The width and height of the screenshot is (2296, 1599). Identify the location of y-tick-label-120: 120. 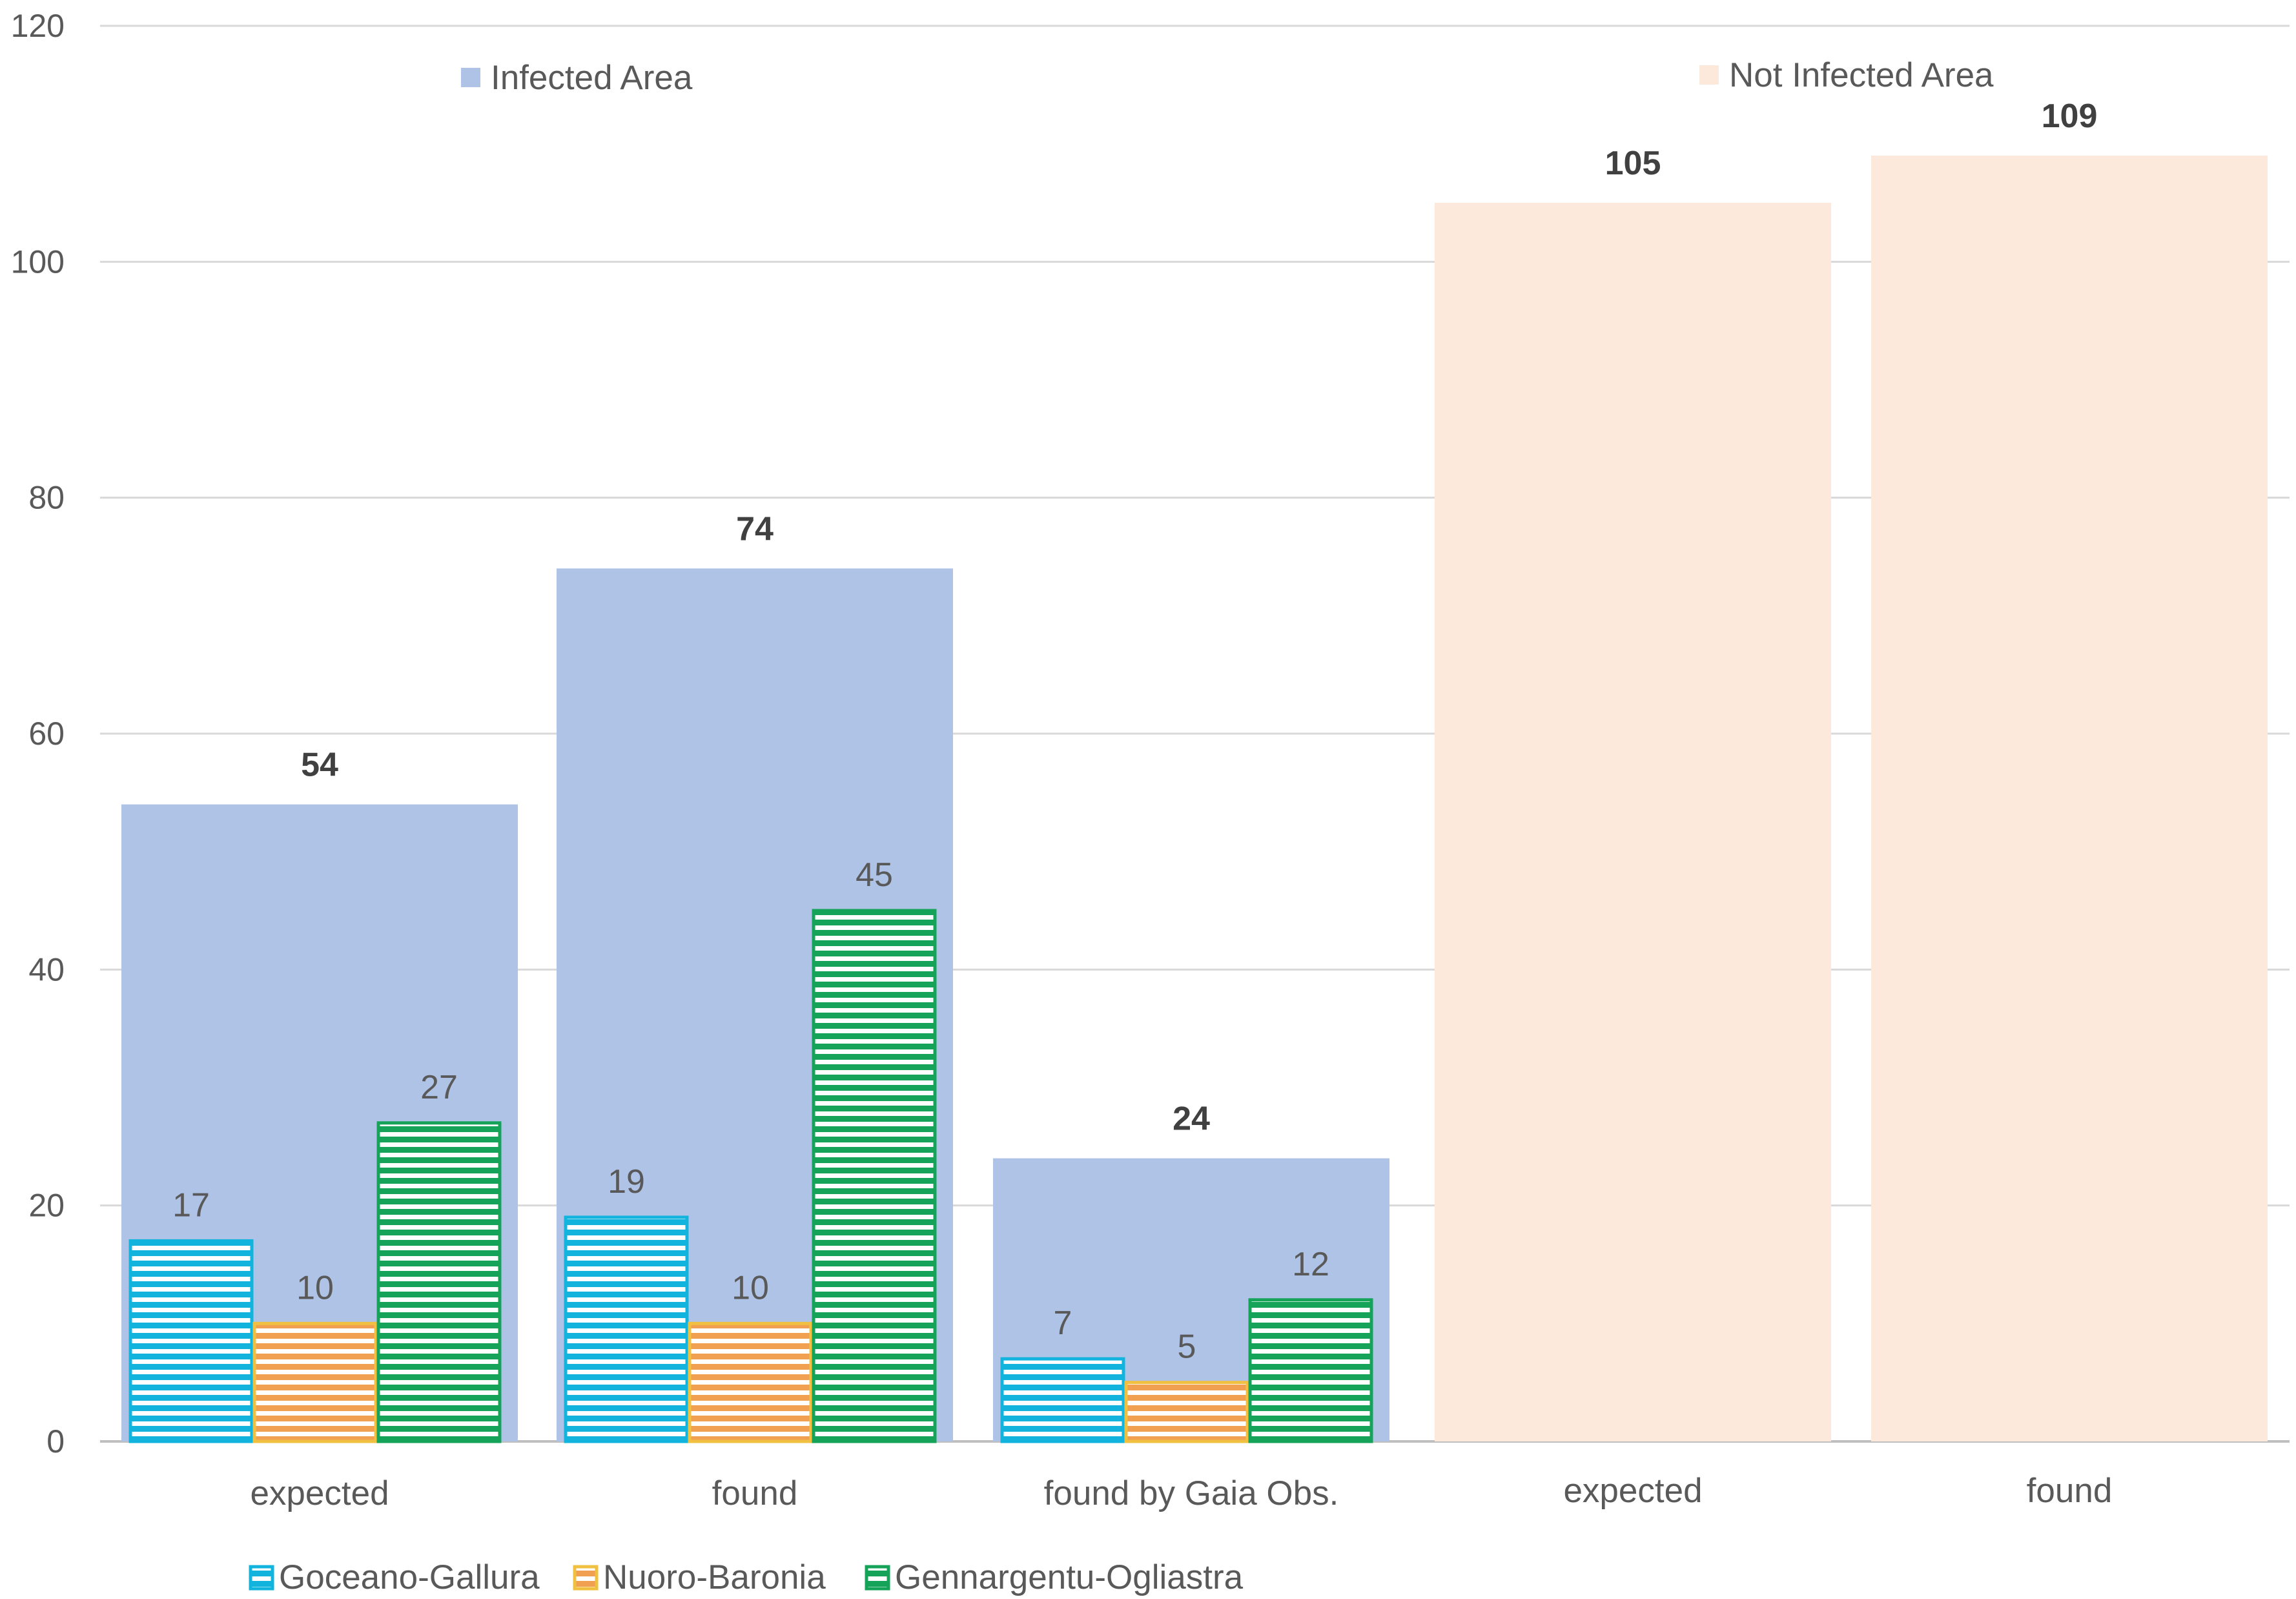
(38, 26).